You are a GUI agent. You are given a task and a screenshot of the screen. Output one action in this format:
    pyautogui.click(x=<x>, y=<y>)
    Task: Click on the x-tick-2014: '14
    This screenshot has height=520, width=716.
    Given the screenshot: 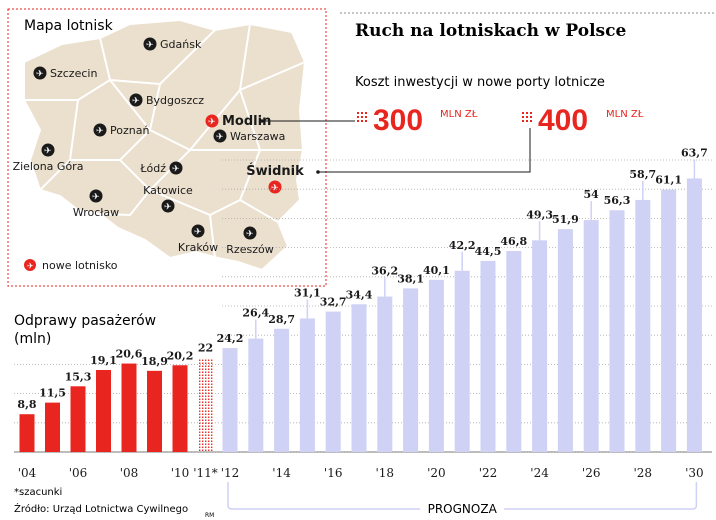 What is the action you would take?
    pyautogui.click(x=281, y=473)
    